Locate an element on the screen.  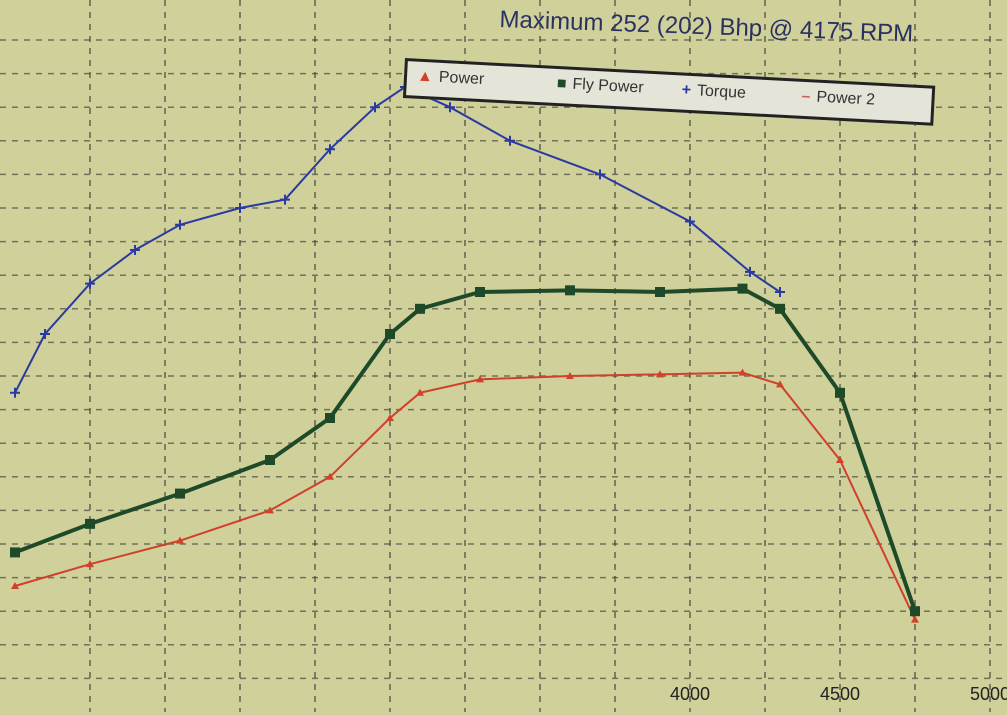
triangle-marker-icon: ▲ is located at coordinates (425, 76).